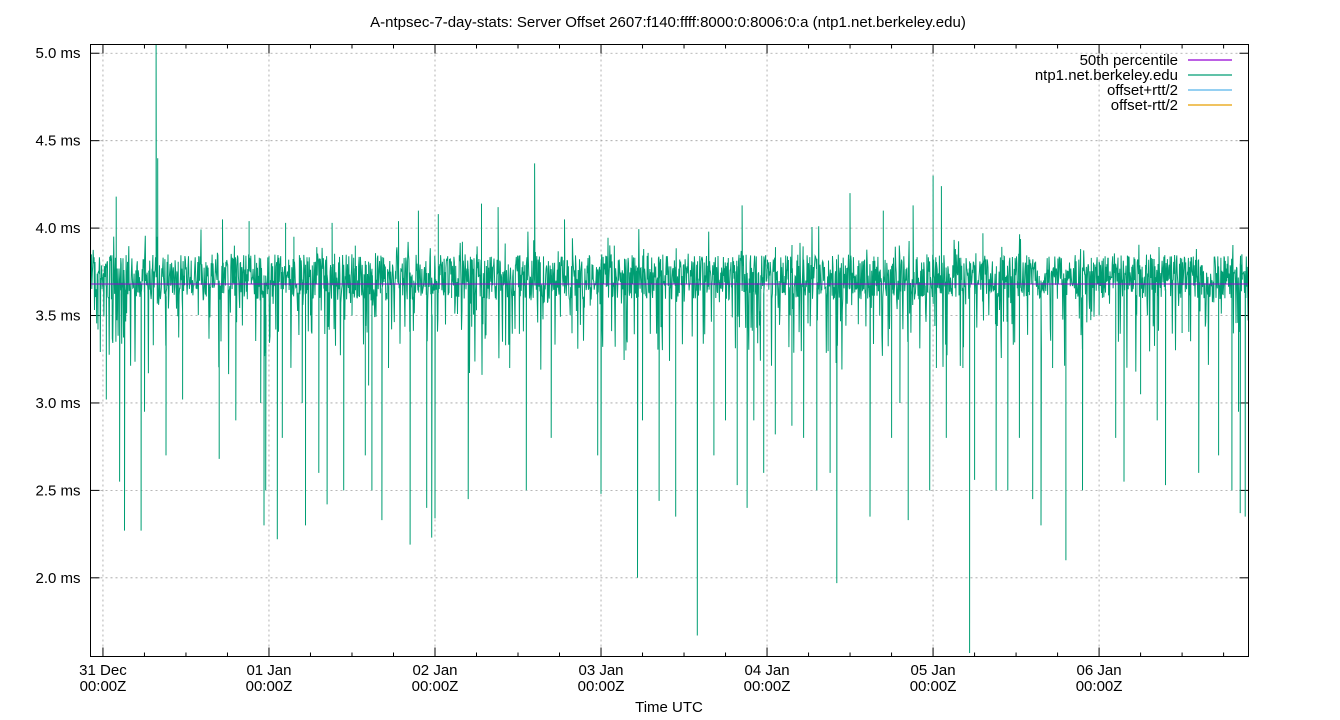 The width and height of the screenshot is (1340, 720). Describe the element at coordinates (57, 228) in the screenshot. I see `y-tick-label: 4.0 ms` at that location.